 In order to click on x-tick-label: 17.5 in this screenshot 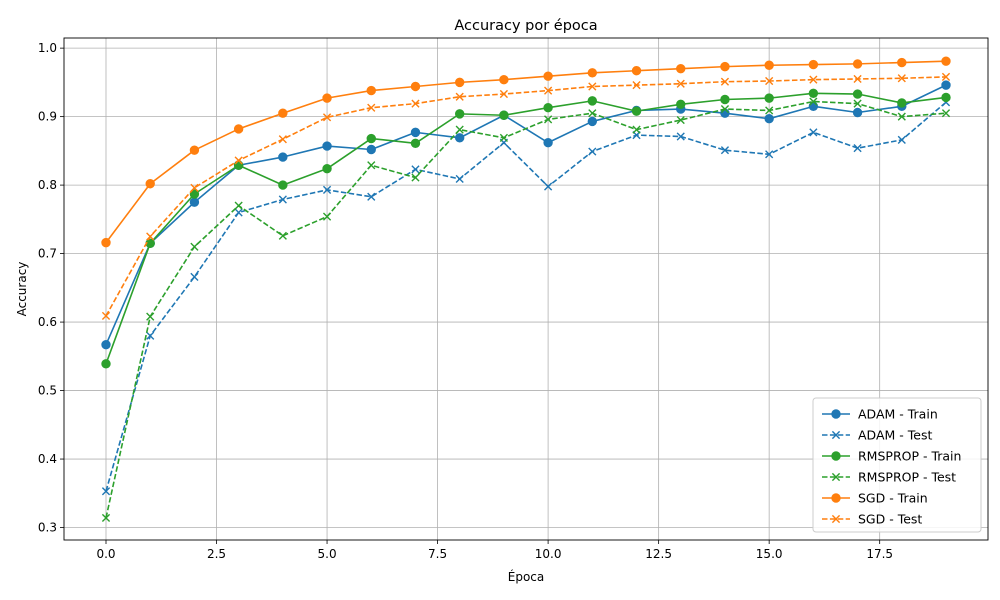, I will do `click(879, 554)`.